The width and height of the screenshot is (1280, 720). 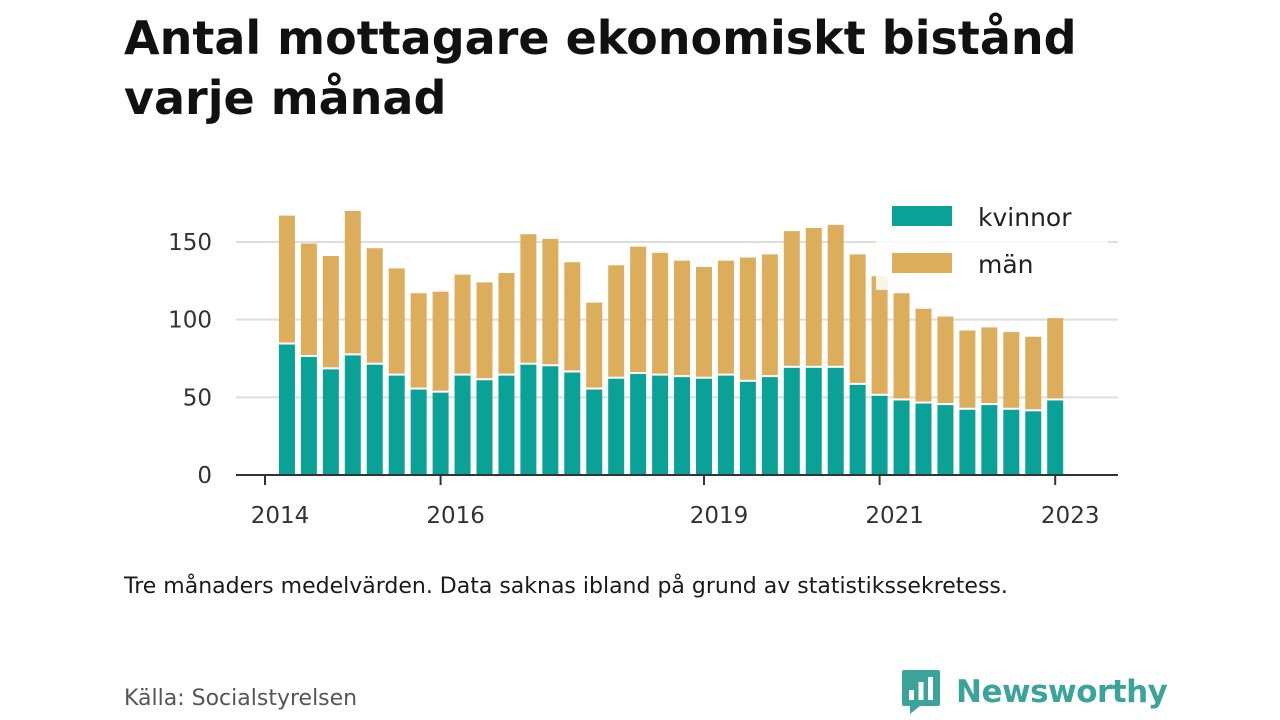 I want to click on y-tick-label-150: 150, so click(x=190, y=243).